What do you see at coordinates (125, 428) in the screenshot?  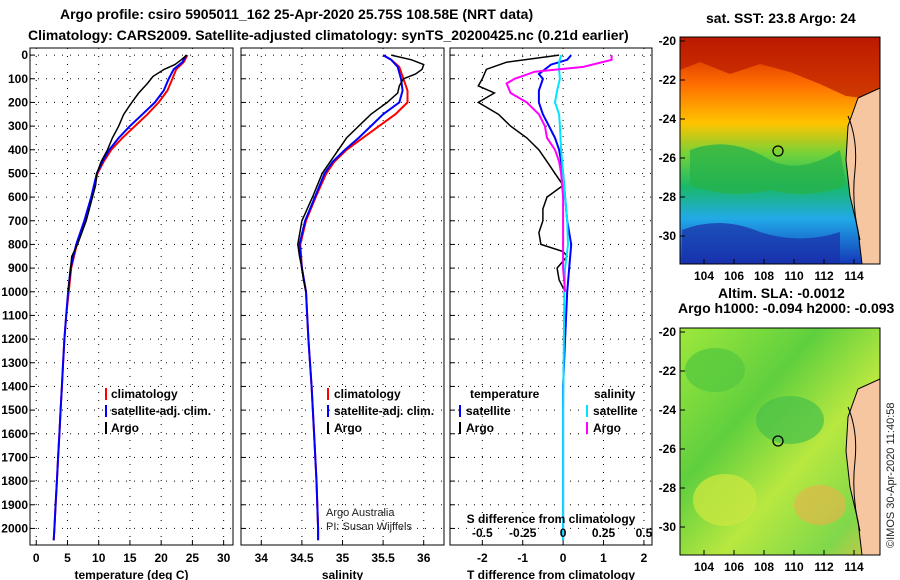 I see `legend-label-argo: Argo` at bounding box center [125, 428].